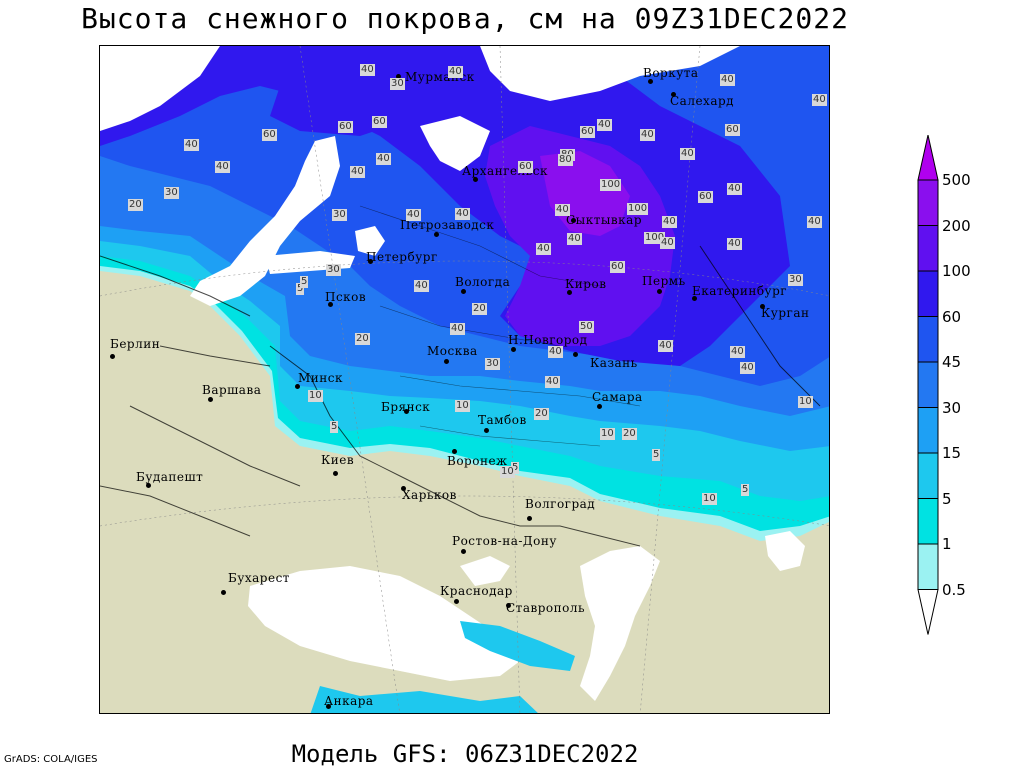 Image resolution: width=1024 pixels, height=768 pixels. I want to click on legend-label: 60, so click(952, 316).